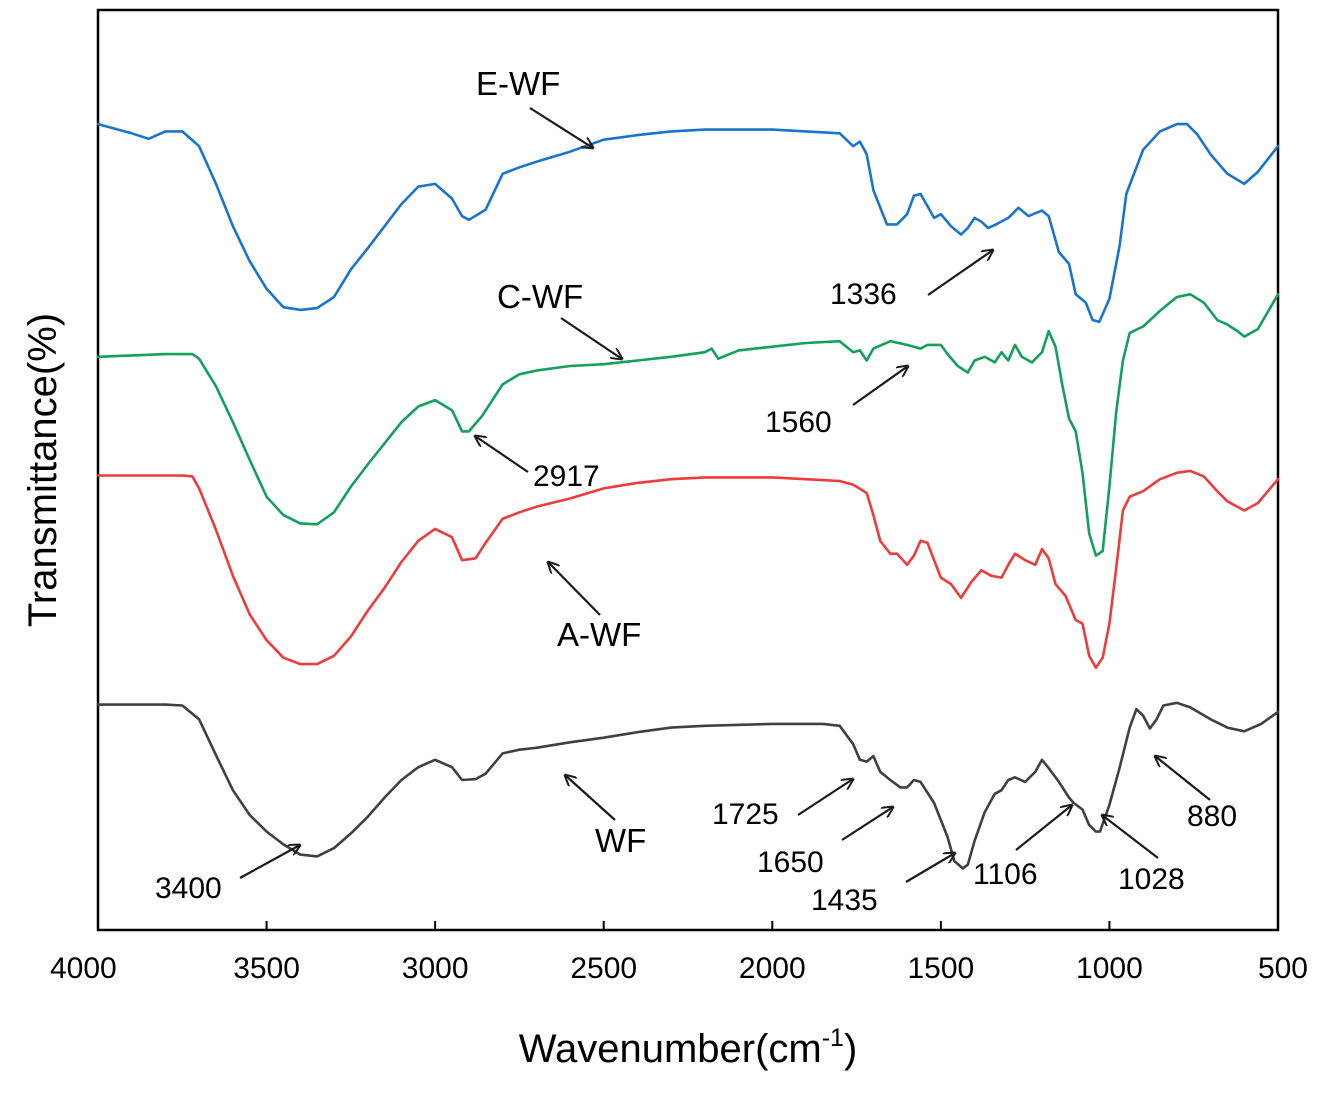  I want to click on x-tick-label-500: 500, so click(1283, 968).